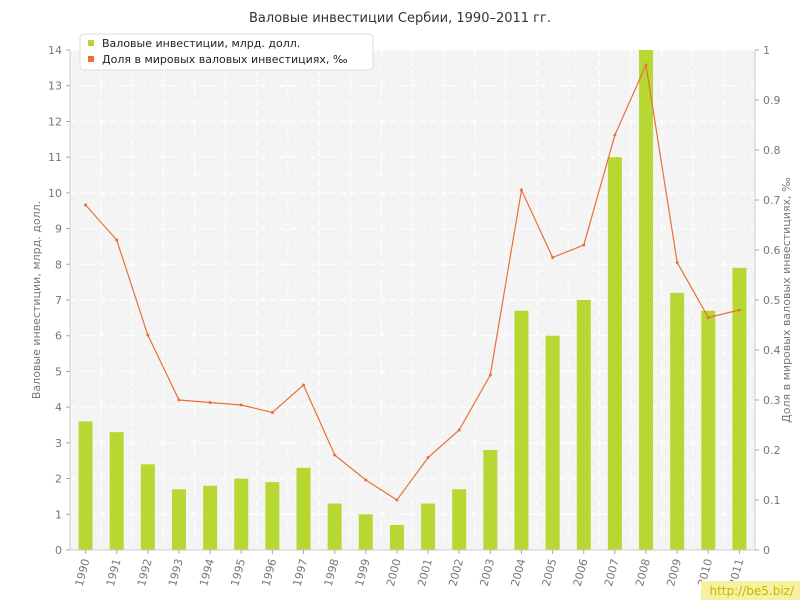  I want to click on x-tick-label: 2001, so click(425, 572).